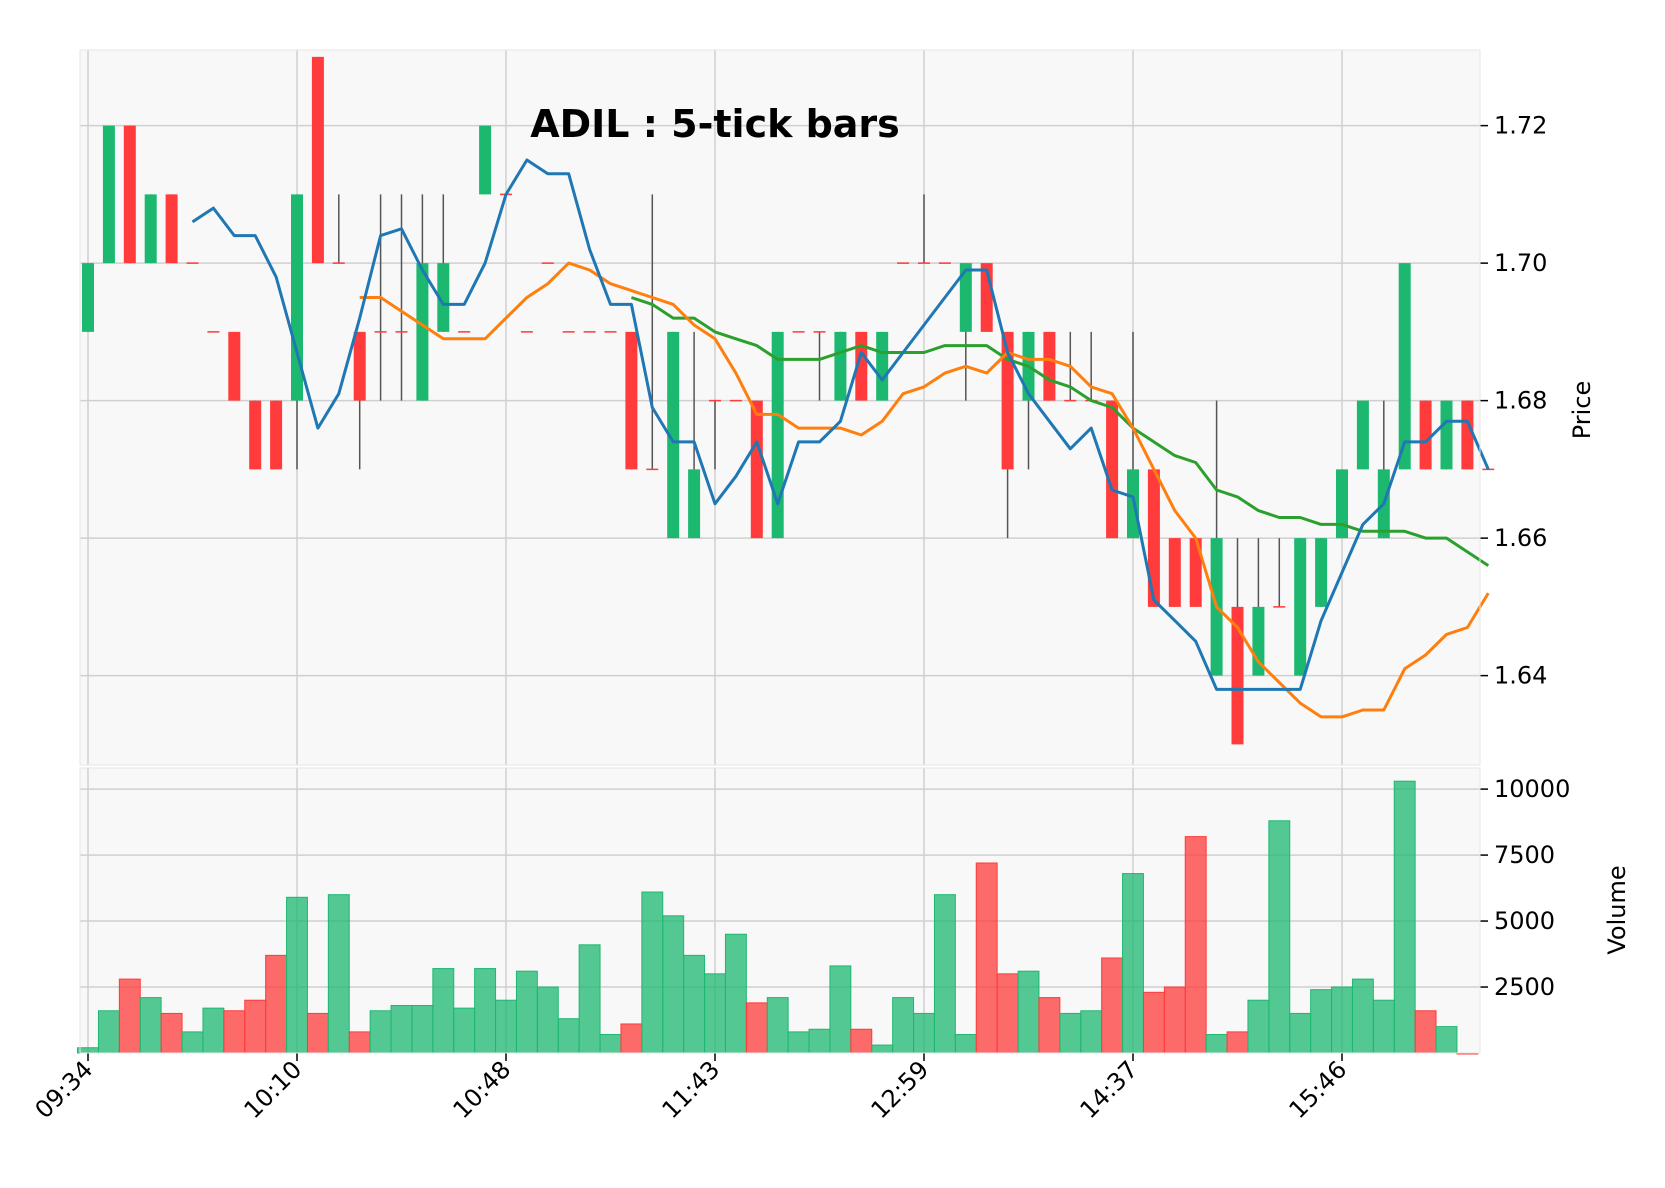 This screenshot has height=1188, width=1665. Describe the element at coordinates (1617, 909) in the screenshot. I see `volume-axis-label: Volume` at that location.